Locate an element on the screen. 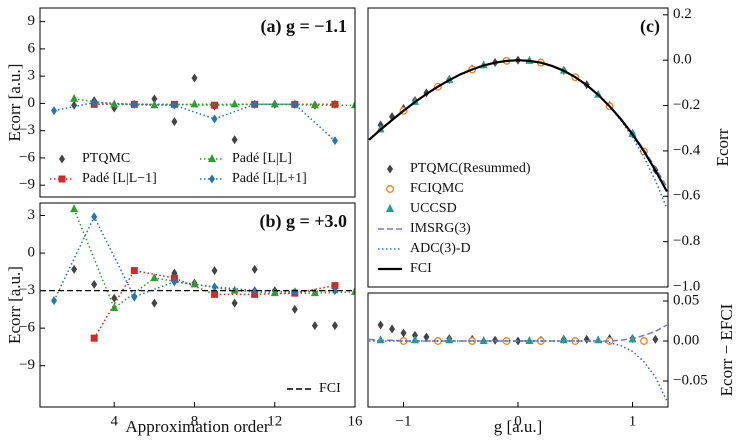 This screenshot has width=747, height=440. y-axis-label: Ecorr is located at coordinates (722, 147).